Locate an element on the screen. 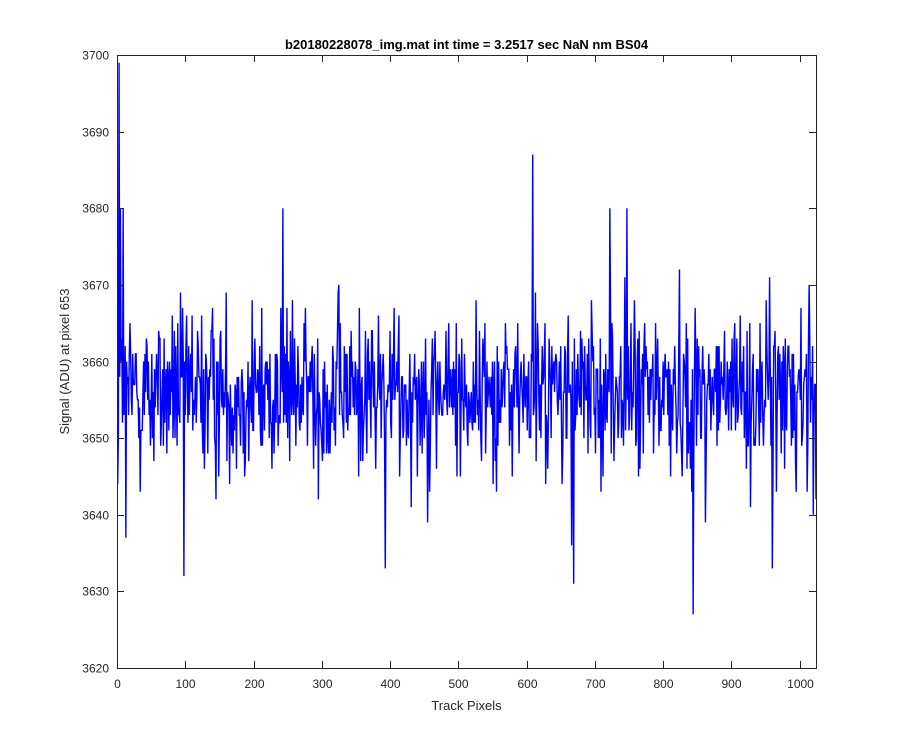 This screenshot has height=750, width=900. y-tick-label: 3660 is located at coordinates (95, 363).